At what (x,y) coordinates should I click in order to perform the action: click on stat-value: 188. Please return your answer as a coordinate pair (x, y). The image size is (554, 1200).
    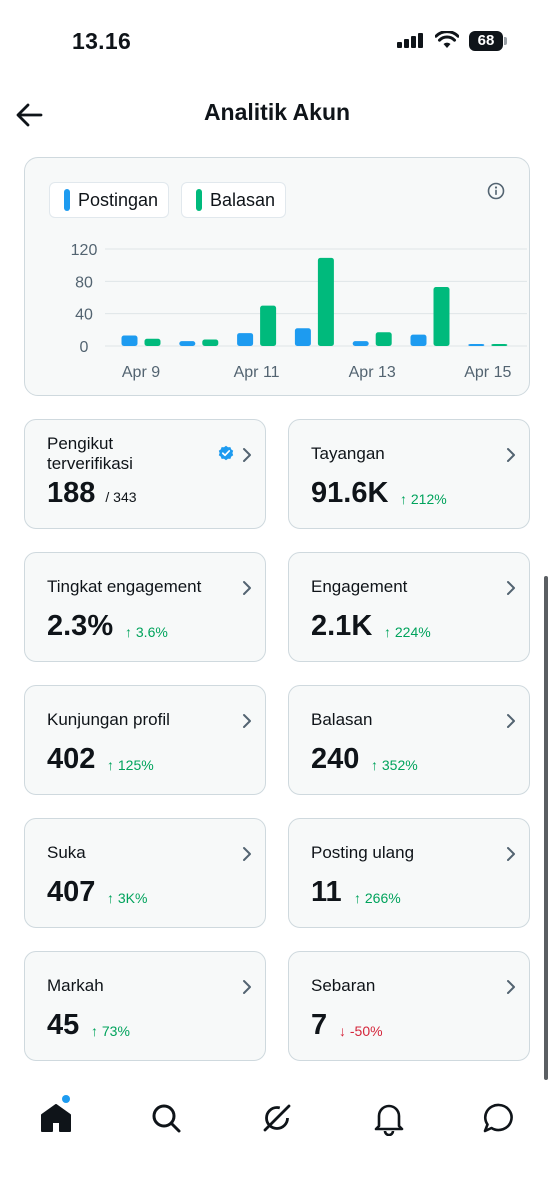
    Looking at the image, I should click on (71, 493).